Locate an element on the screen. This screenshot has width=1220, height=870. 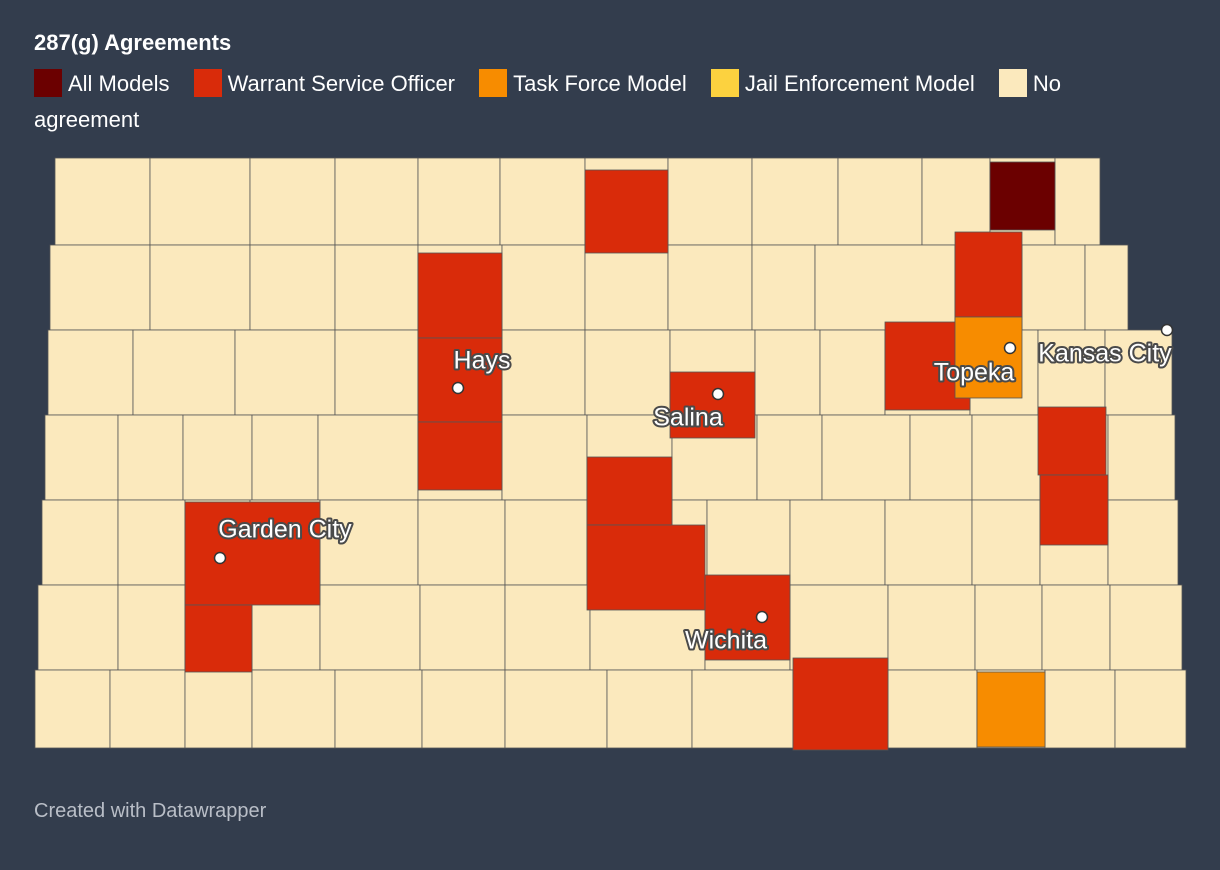
legend-item: All Models is located at coordinates (102, 83).